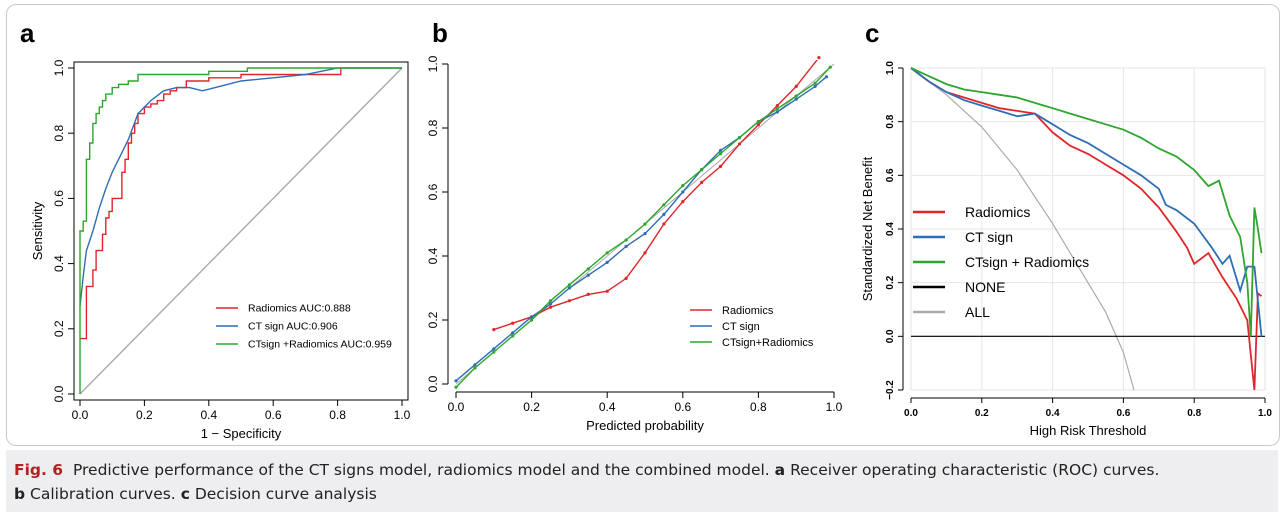 The height and width of the screenshot is (517, 1284). Describe the element at coordinates (977, 312) in the screenshot. I see `legend-label: ALL` at that location.